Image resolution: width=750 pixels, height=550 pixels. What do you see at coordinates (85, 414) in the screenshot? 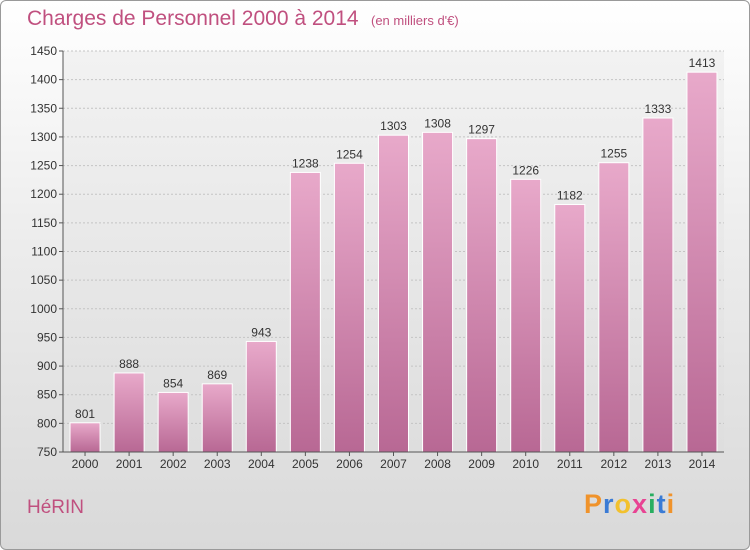
I see `bar-value-label: 801` at bounding box center [85, 414].